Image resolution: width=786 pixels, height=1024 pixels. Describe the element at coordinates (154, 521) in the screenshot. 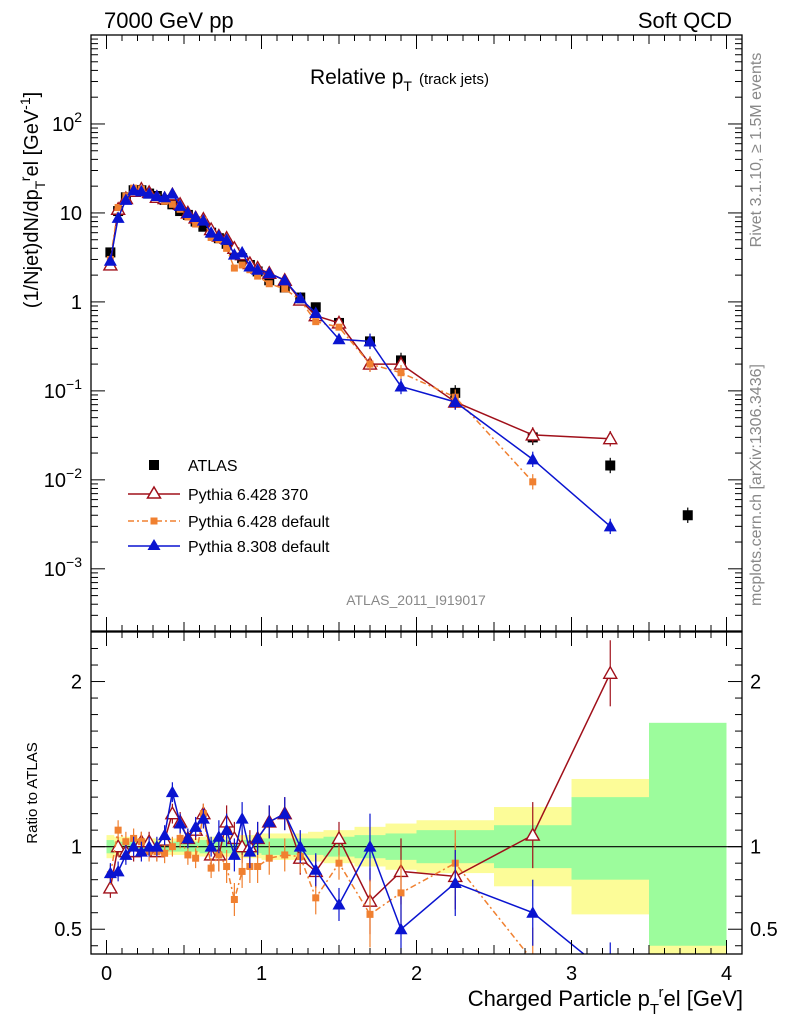

I see `legend-marker-pythia6-default` at that location.